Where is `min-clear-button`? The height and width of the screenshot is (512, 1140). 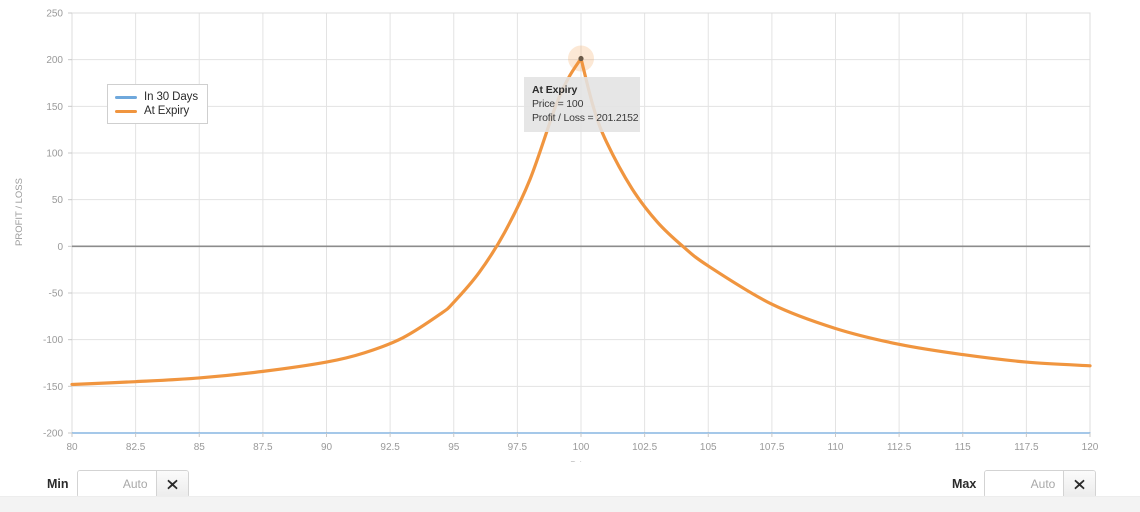
min-clear-button is located at coordinates (171, 484).